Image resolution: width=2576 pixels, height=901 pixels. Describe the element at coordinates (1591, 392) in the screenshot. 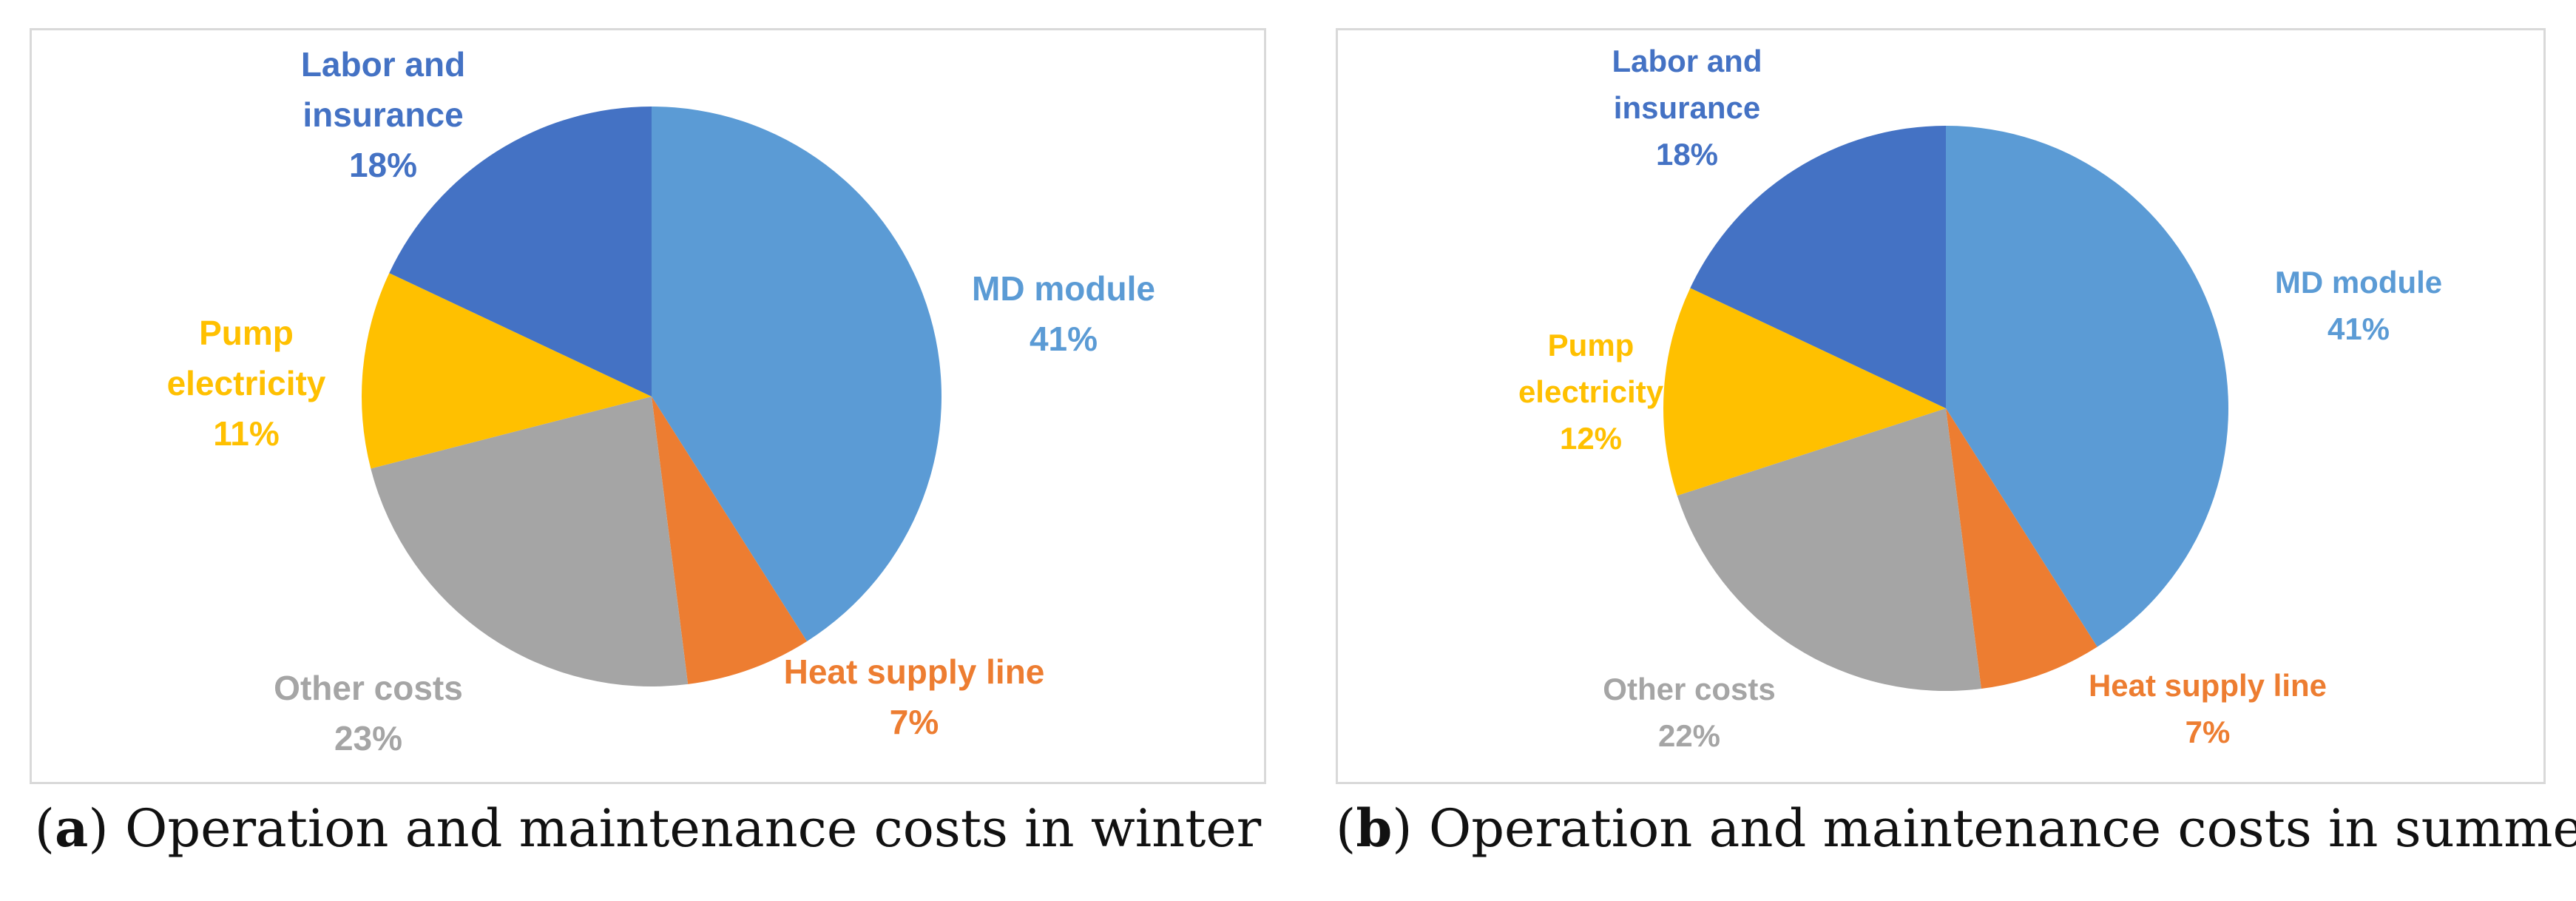

I see `data-label-pump-electricity: Pump electricity 12%` at that location.